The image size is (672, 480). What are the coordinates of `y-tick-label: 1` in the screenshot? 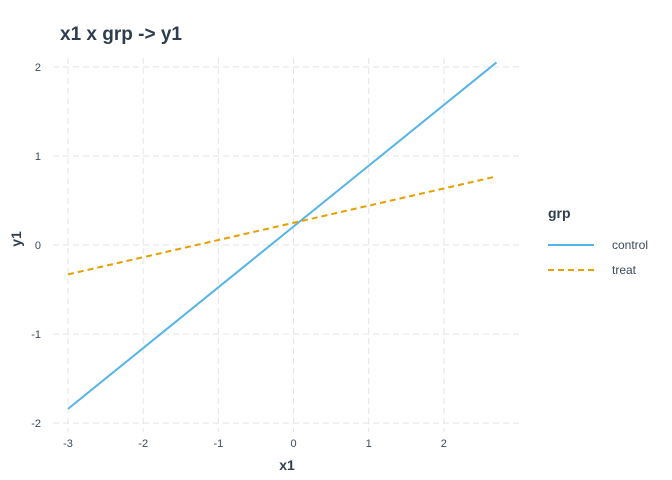 It's located at (38, 157).